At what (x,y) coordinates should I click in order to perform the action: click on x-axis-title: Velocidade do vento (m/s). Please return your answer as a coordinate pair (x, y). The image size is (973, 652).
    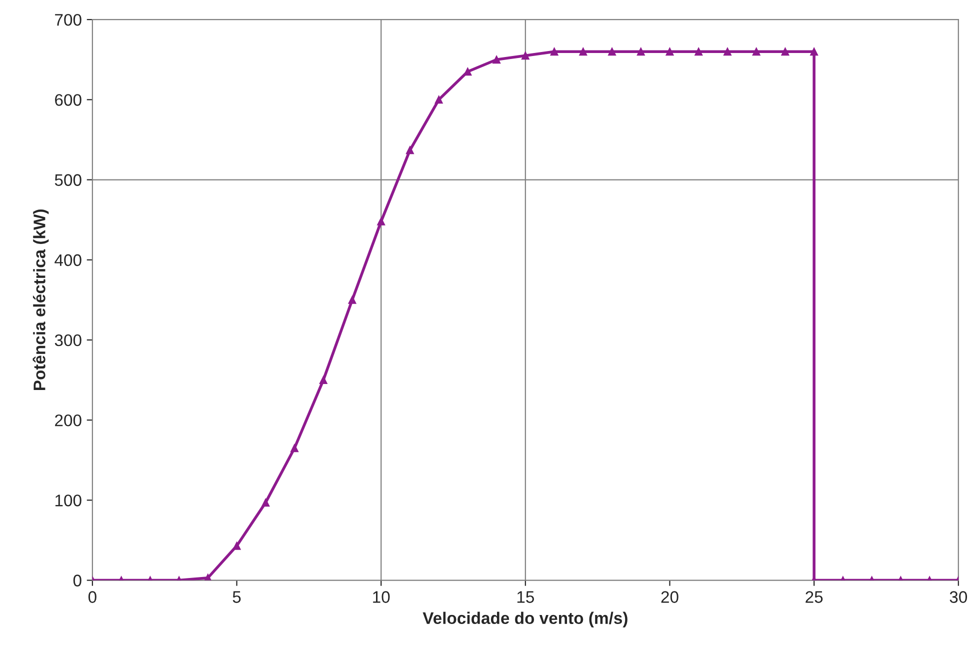
    Looking at the image, I should click on (525, 620).